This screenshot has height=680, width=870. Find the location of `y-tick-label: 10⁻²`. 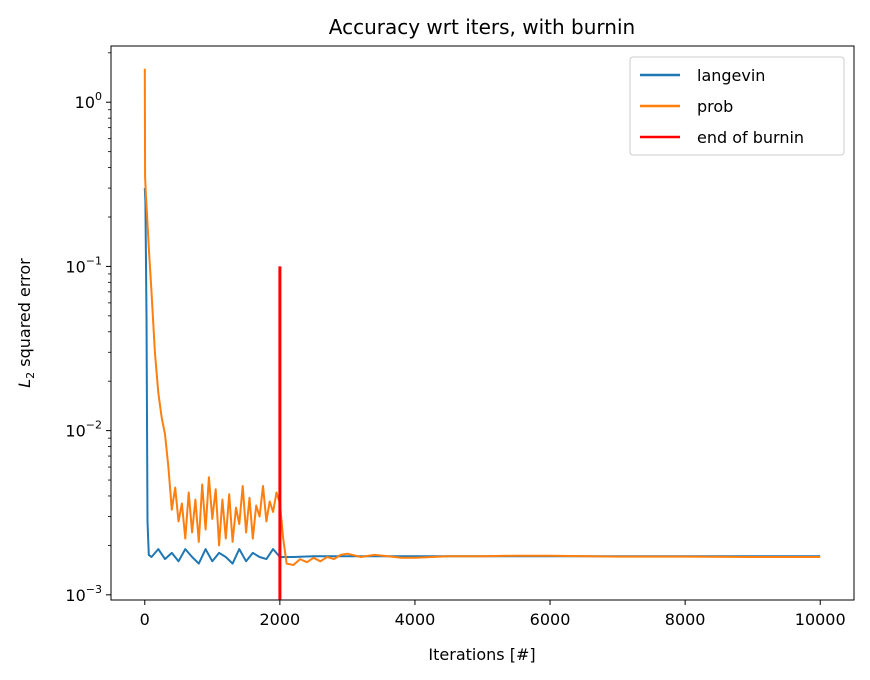

y-tick-label: 10⁻² is located at coordinates (83, 430).